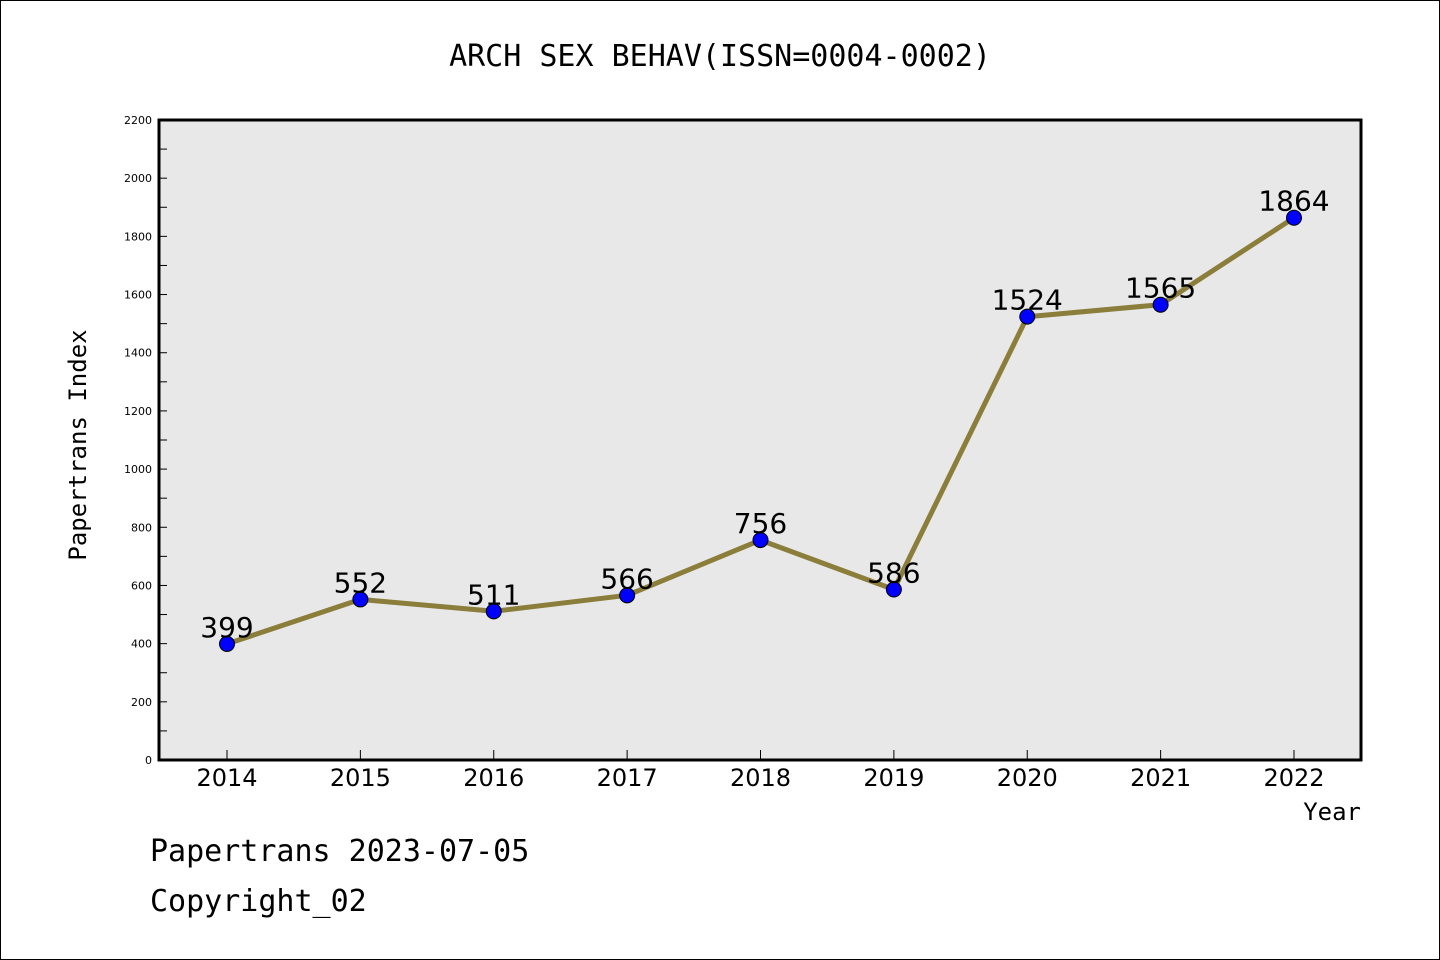 The width and height of the screenshot is (1440, 960). I want to click on y-tick-label: 600, so click(141, 585).